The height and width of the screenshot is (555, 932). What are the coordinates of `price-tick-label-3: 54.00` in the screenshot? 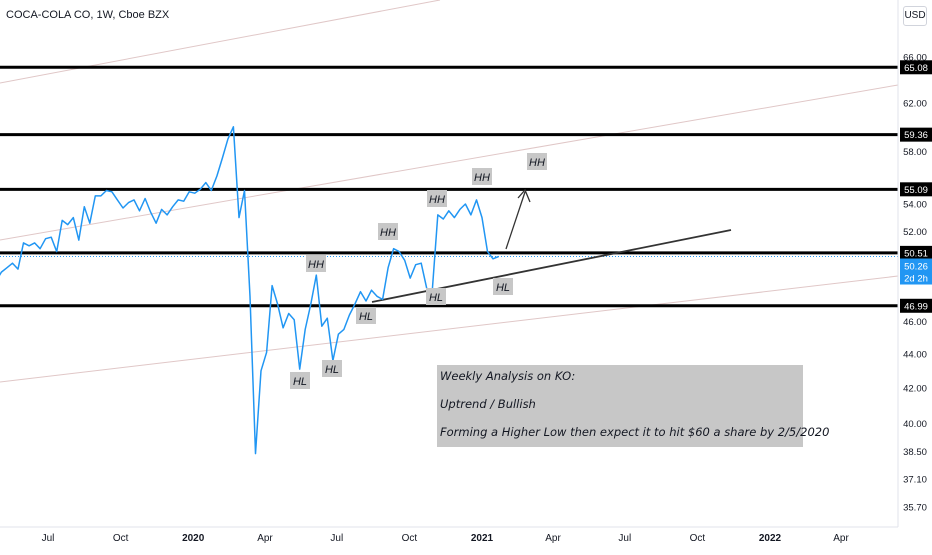 It's located at (915, 204).